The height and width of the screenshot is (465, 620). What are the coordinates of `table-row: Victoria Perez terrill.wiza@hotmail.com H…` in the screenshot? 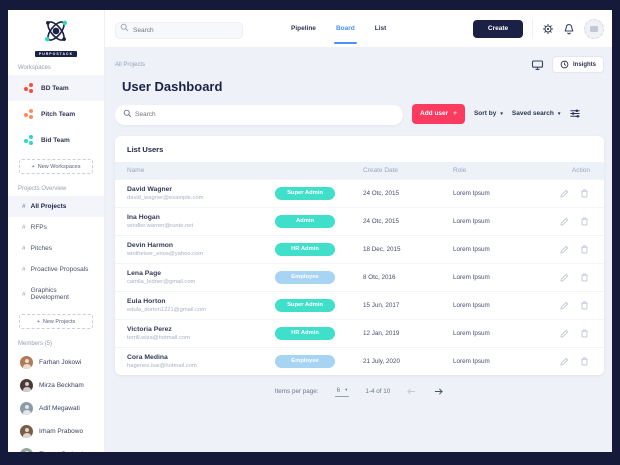 It's located at (359, 332).